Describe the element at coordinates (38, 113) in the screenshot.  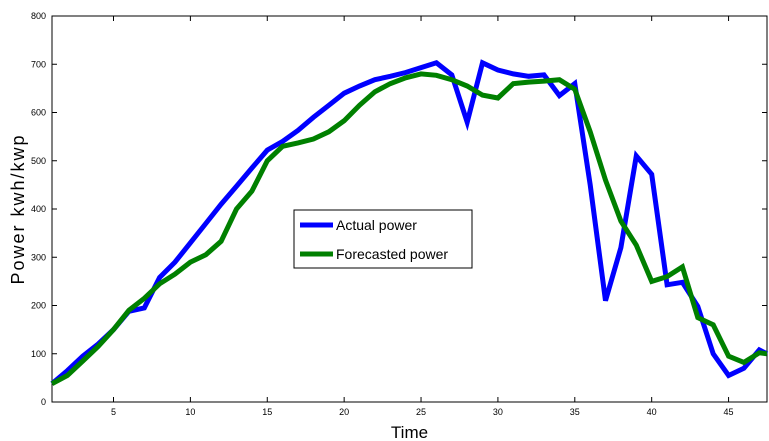
I see `y-tick-label: 600` at that location.